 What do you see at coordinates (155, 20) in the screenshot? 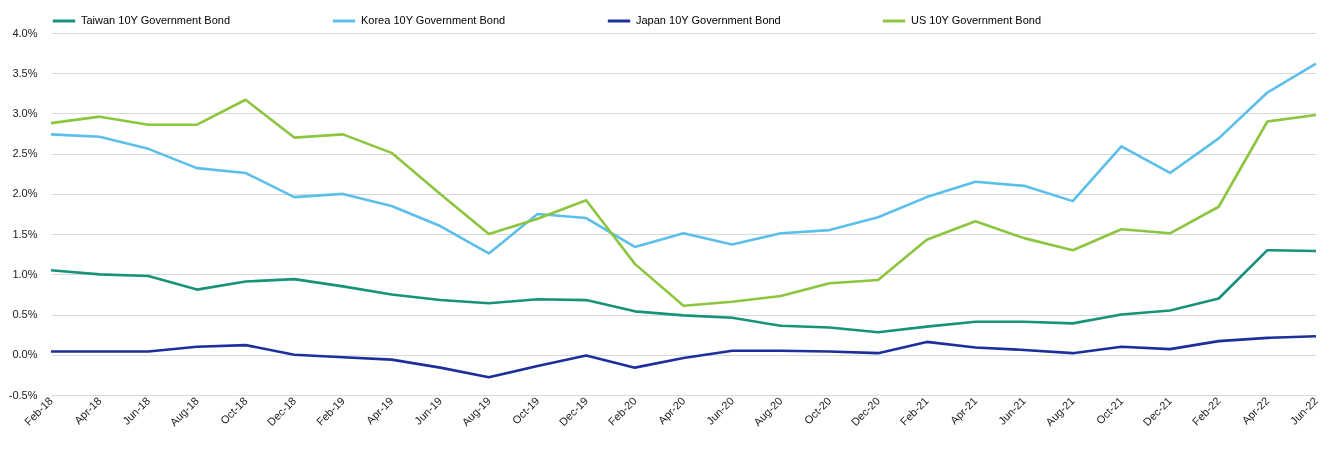
I see `legend-label: Taiwan 10Y Government Bond` at bounding box center [155, 20].